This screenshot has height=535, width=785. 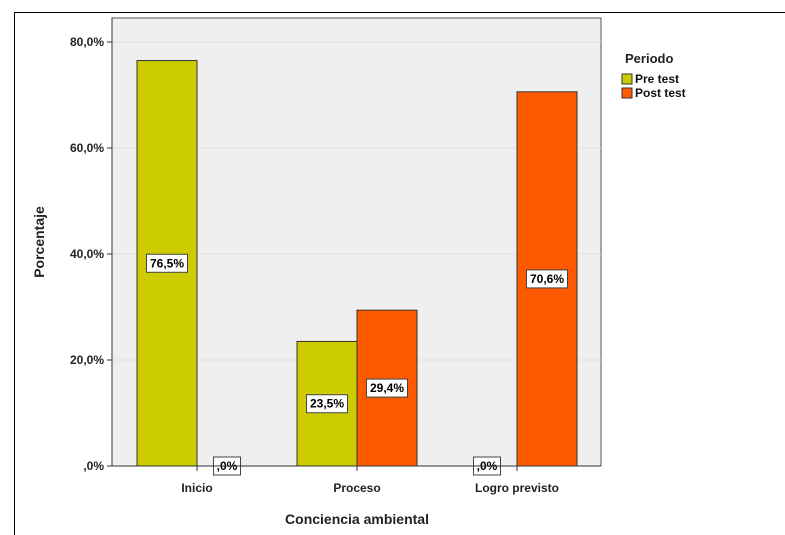 I want to click on legend-title: Periodo, so click(x=649, y=58).